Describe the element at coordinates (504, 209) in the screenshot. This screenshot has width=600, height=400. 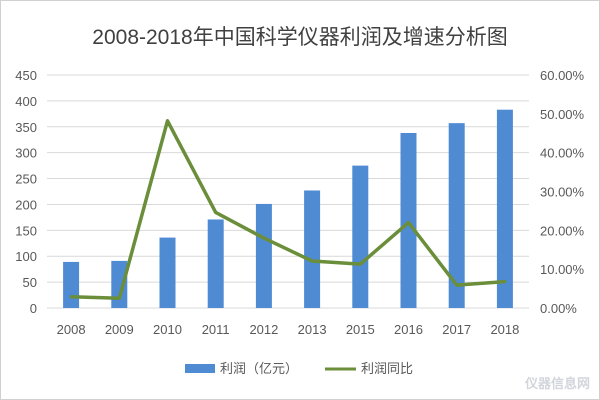
I see `bar-2018` at that location.